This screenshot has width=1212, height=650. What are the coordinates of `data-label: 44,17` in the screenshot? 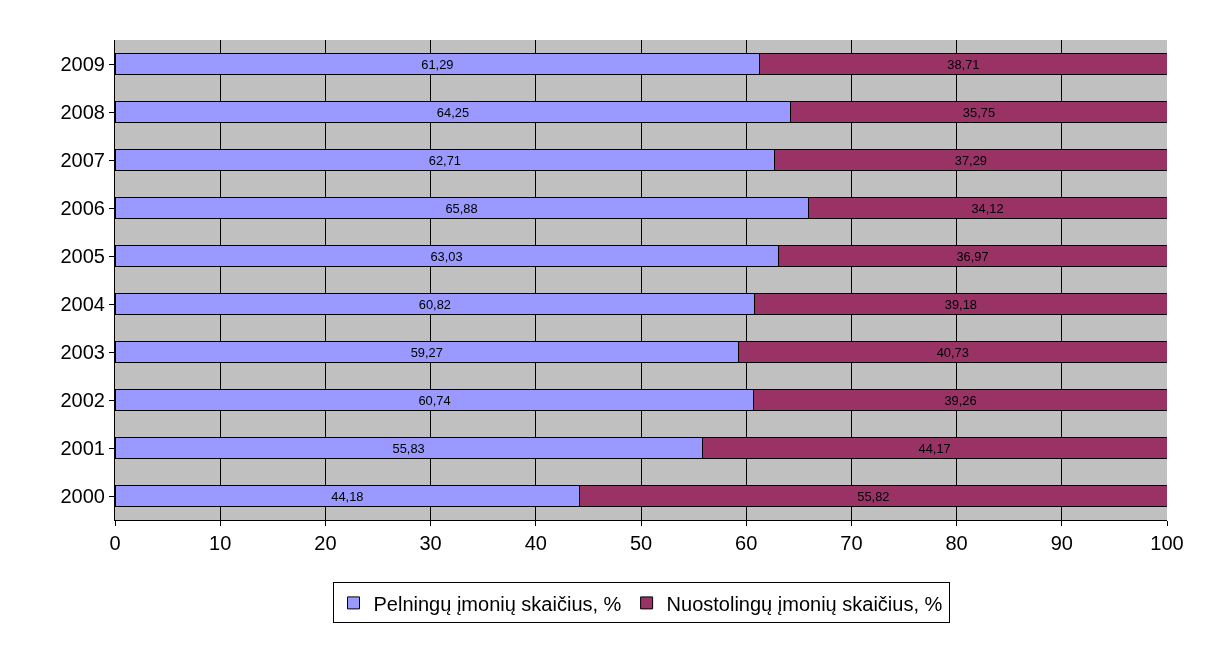 It's located at (934, 448).